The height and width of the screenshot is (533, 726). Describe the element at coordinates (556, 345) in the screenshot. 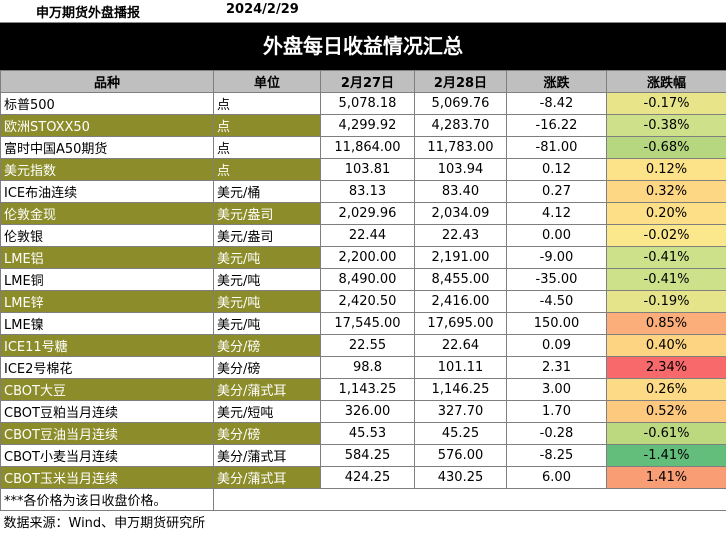

I see `cell-change: 0.09` at that location.